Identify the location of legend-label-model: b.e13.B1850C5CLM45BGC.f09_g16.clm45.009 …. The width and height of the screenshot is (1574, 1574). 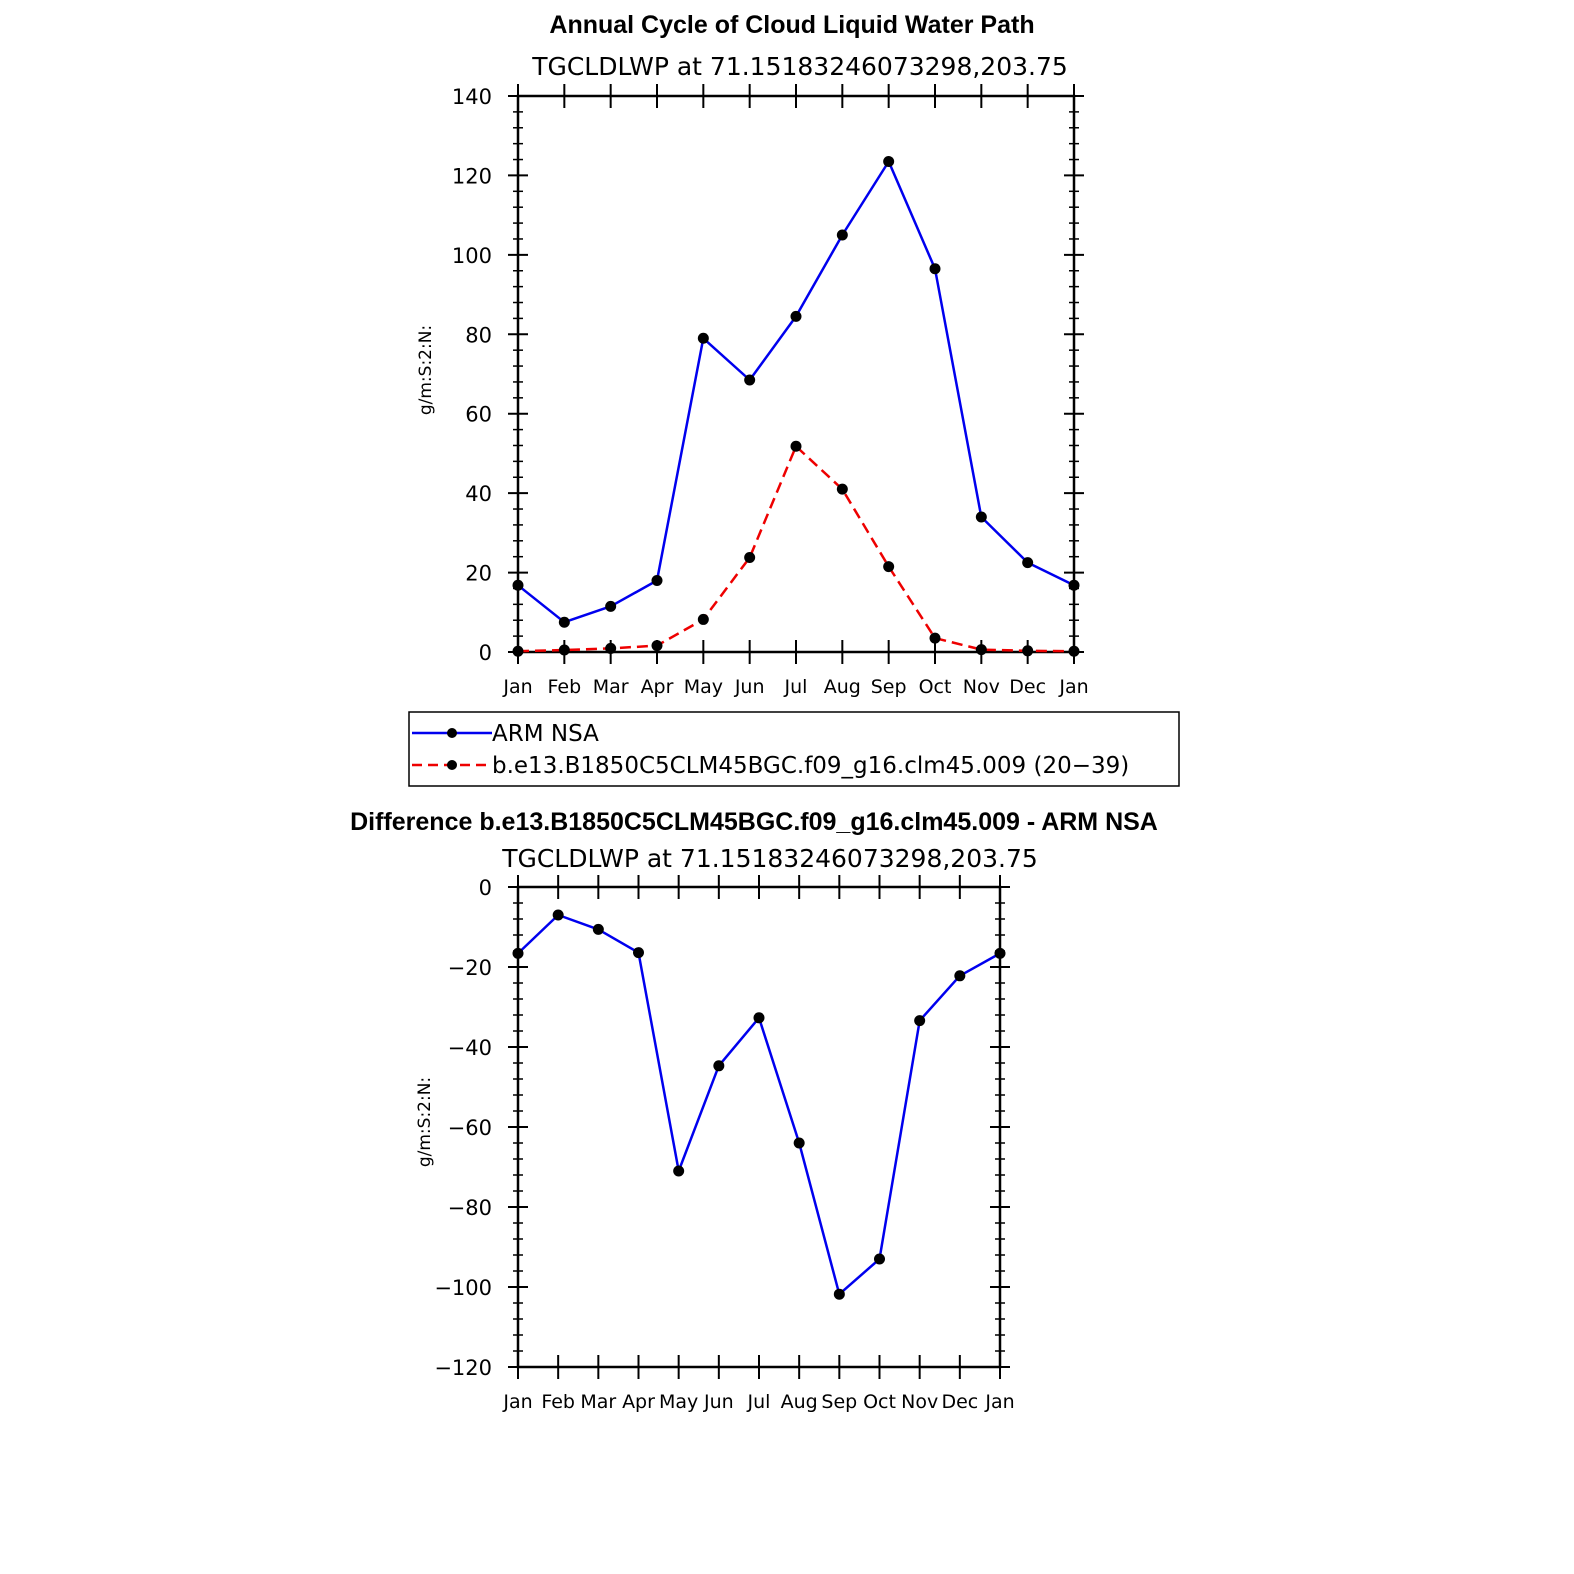
(810, 766).